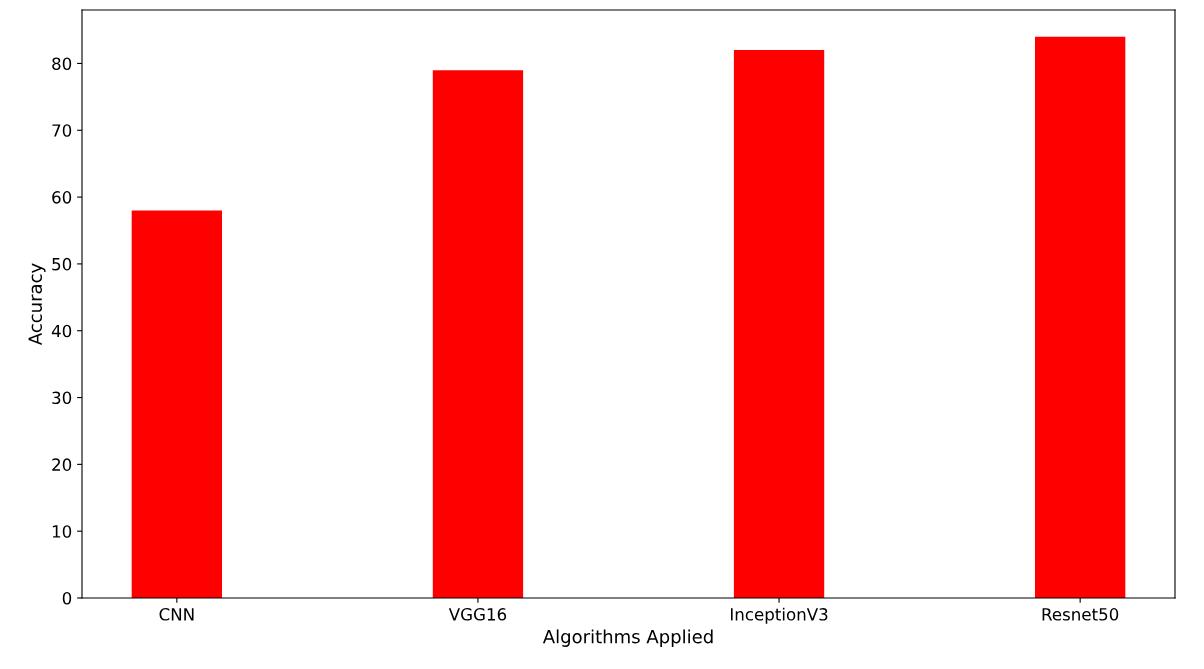 The image size is (1204, 669). I want to click on y-tick-label: 80, so click(62, 64).